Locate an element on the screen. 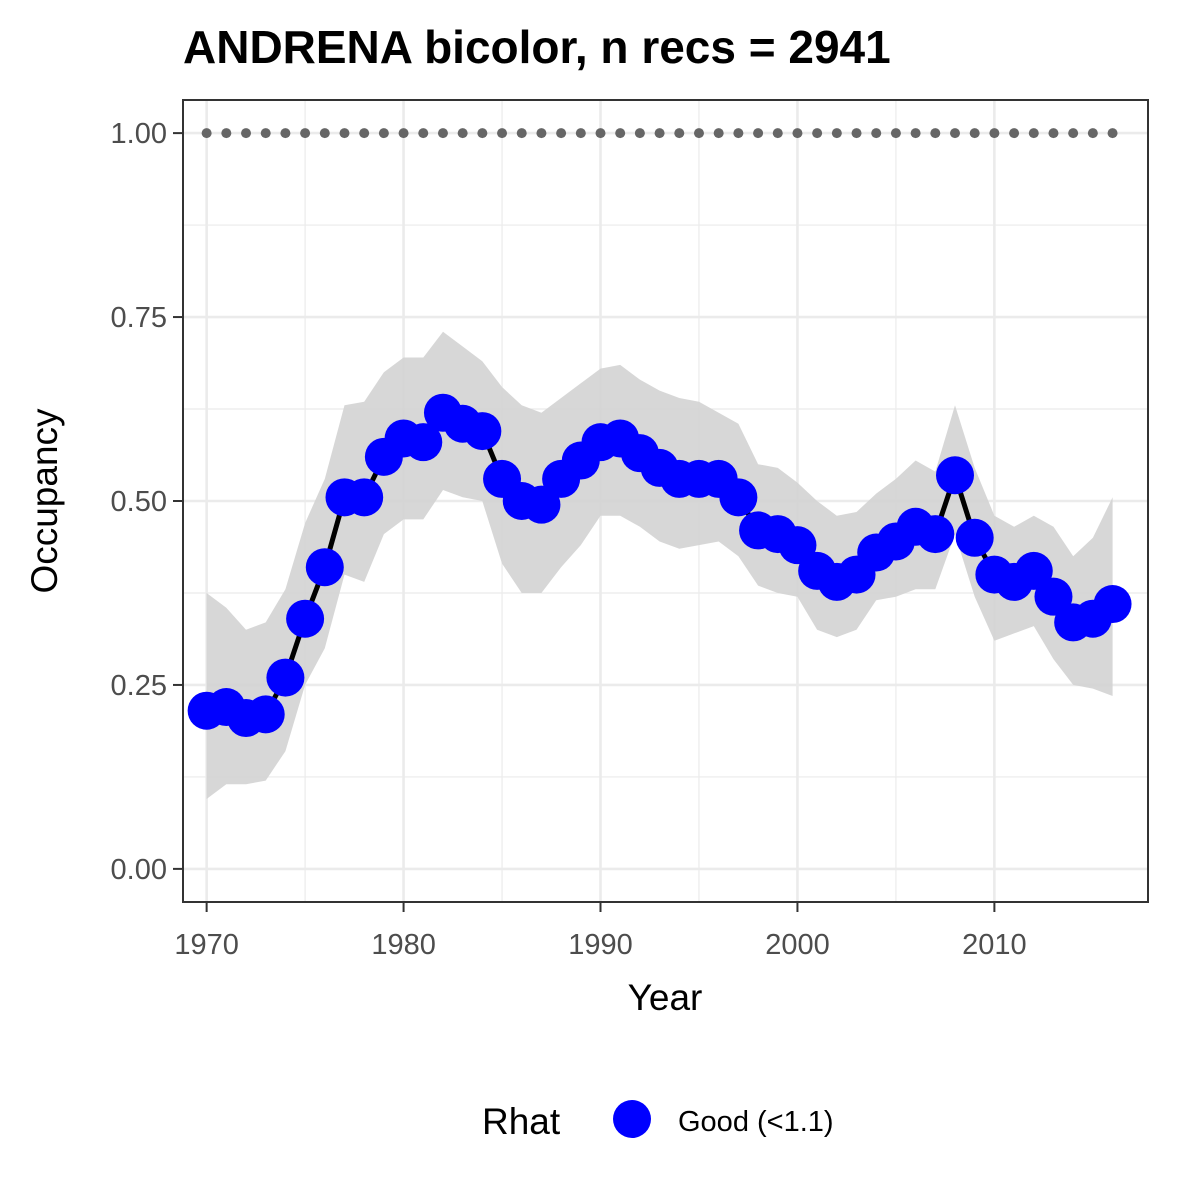  reference-dotted-line is located at coordinates (659, 133).